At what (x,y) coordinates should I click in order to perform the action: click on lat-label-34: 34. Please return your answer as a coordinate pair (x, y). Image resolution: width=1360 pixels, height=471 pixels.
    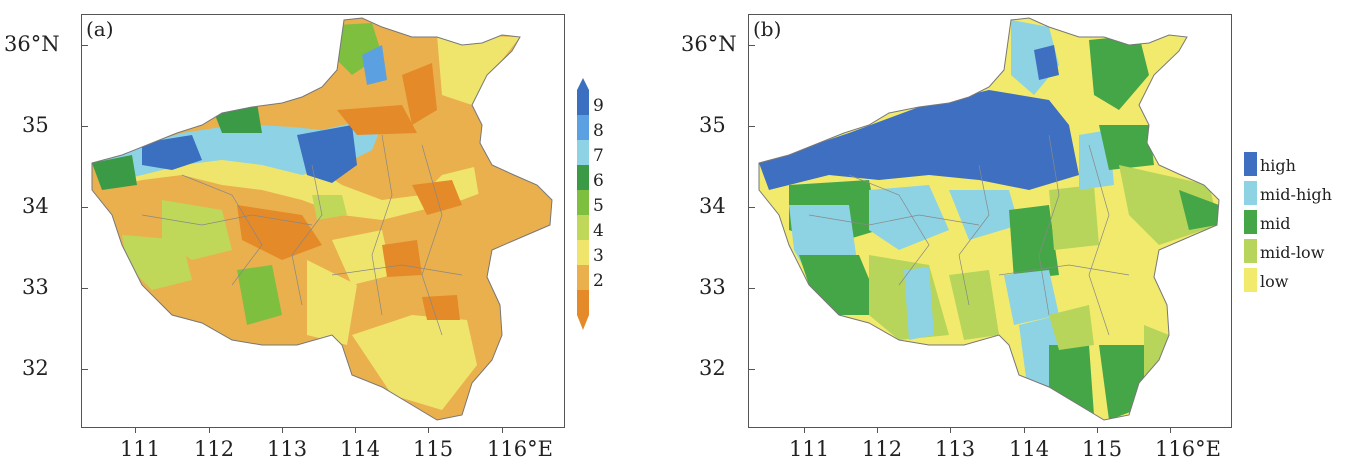
    Looking at the image, I should click on (35, 206).